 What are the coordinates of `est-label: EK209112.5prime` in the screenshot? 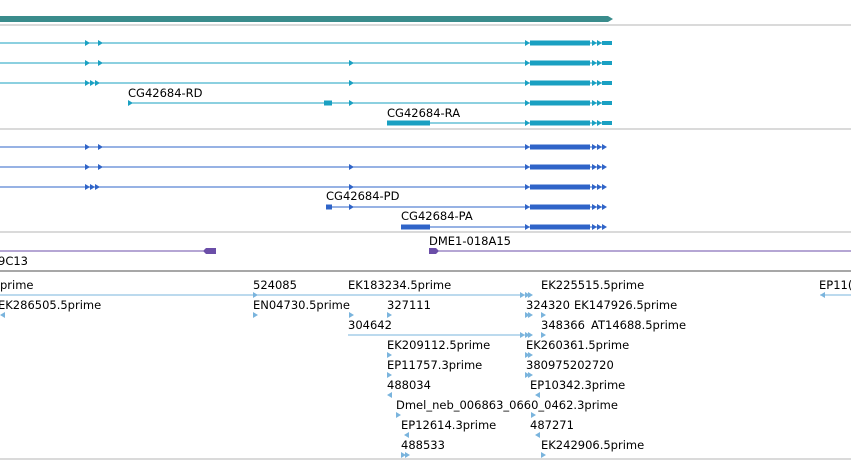 It's located at (438, 345).